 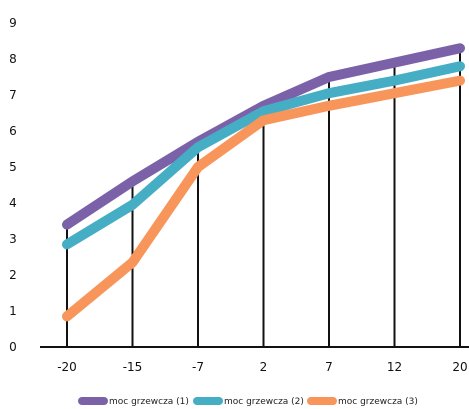 What do you see at coordinates (13, 131) in the screenshot?
I see `y-tick-label: 6` at bounding box center [13, 131].